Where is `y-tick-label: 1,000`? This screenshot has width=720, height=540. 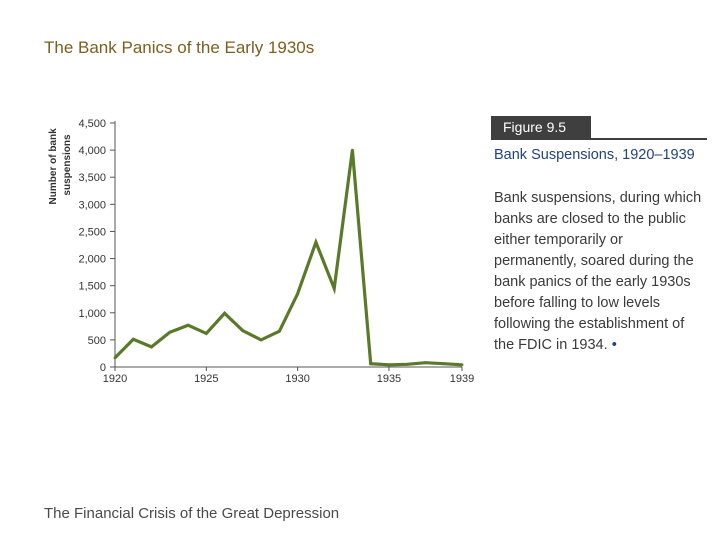
y-tick-label: 1,000 is located at coordinates (92, 314).